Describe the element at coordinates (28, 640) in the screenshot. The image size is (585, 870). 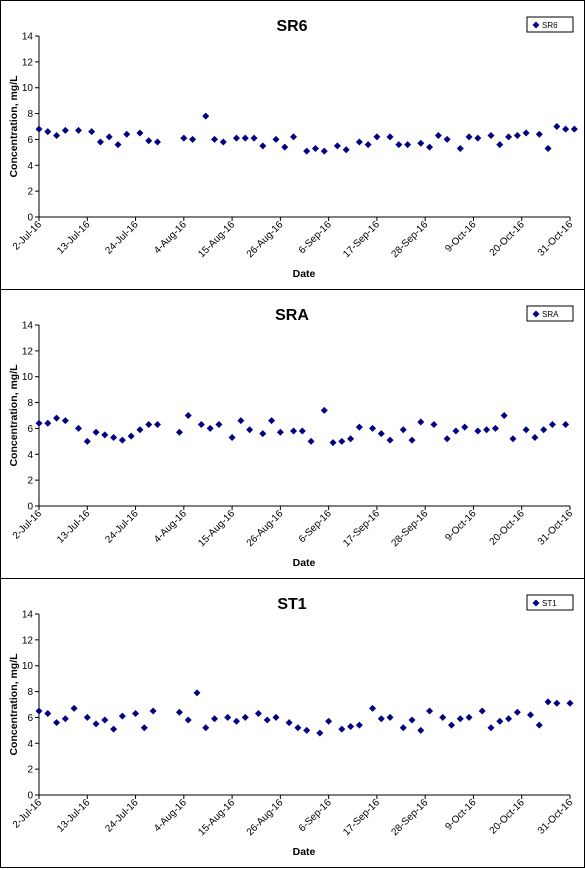
I see `y-tick-label: 12` at that location.